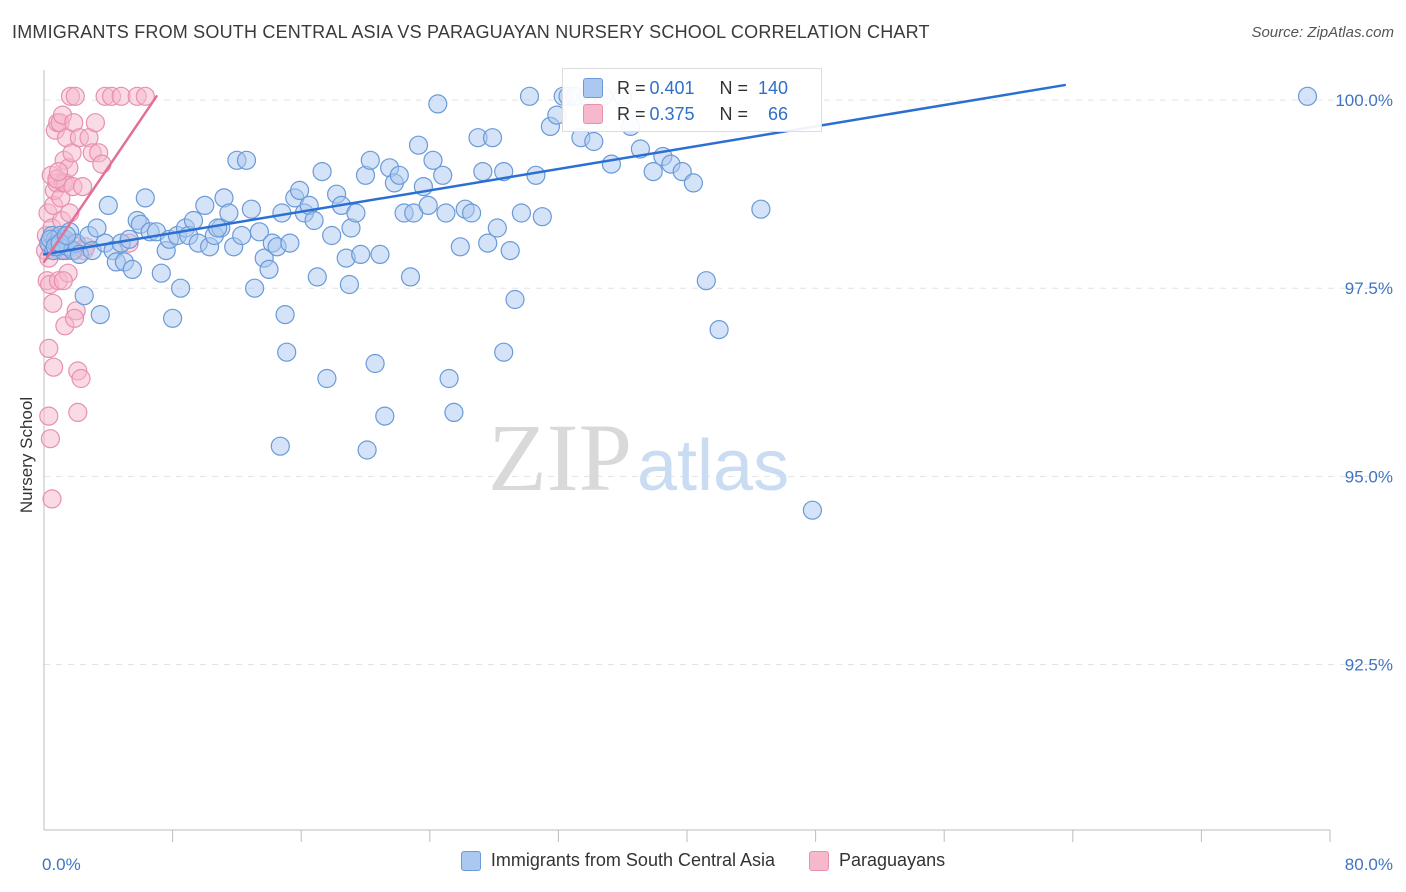 This screenshot has height=892, width=1406. Describe the element at coordinates (672, 87) in the screenshot. I see `stats-r-value-blue: 0.401` at that location.